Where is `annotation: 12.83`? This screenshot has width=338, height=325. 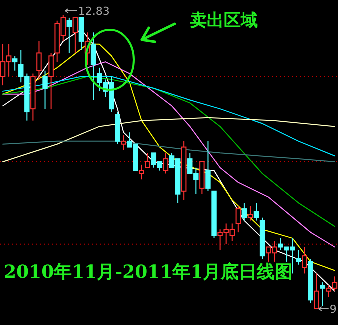 annotation: 12.83 is located at coordinates (94, 11).